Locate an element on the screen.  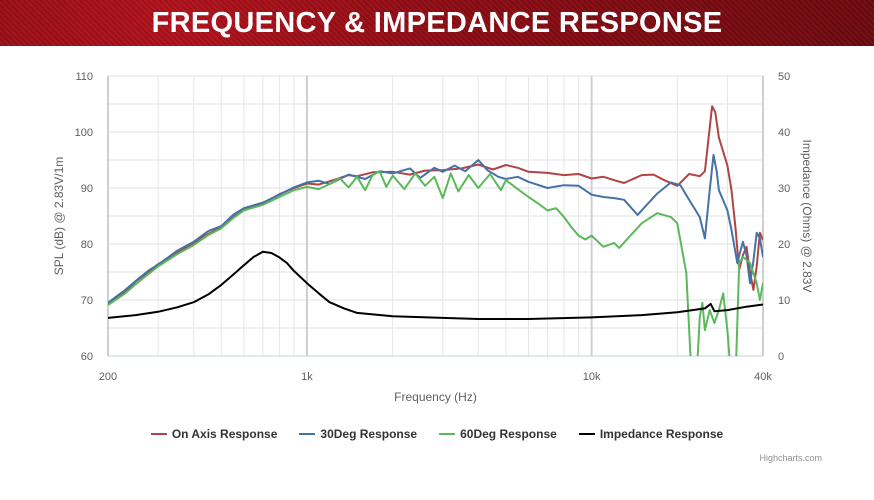
header-banner: FREQUENCY & IMPEDANCE RESPONSE is located at coordinates (437, 23).